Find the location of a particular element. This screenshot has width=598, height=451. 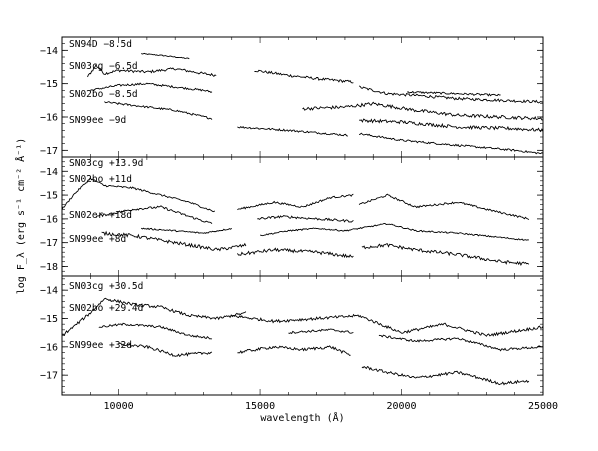

series-label: SN02bo −8.5d is located at coordinates (103, 94).